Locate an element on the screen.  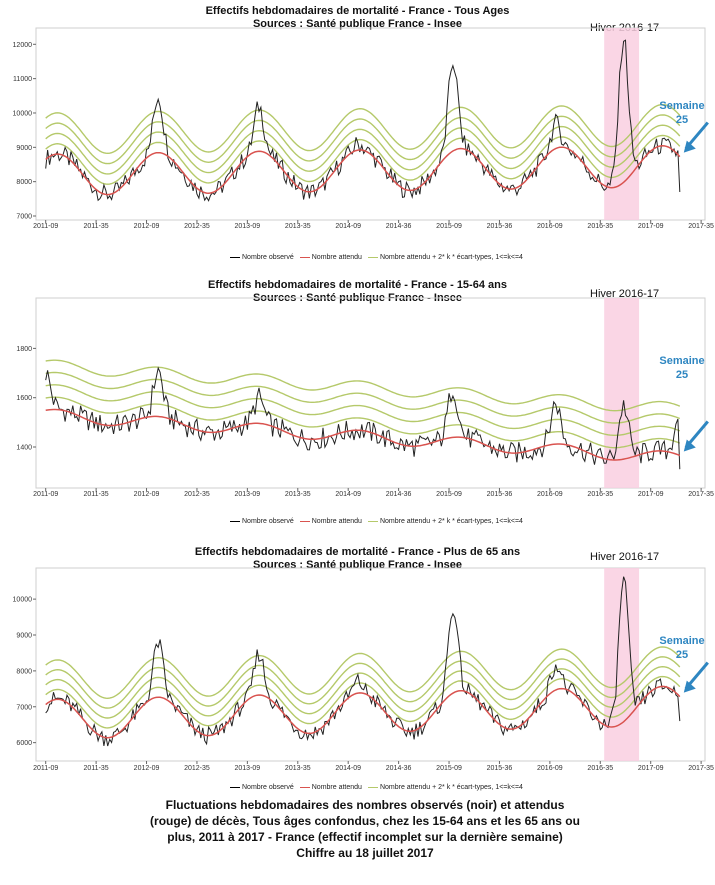
chart-subtitle: Sources : Santé publique France - Insee is located at coordinates (357, 24).